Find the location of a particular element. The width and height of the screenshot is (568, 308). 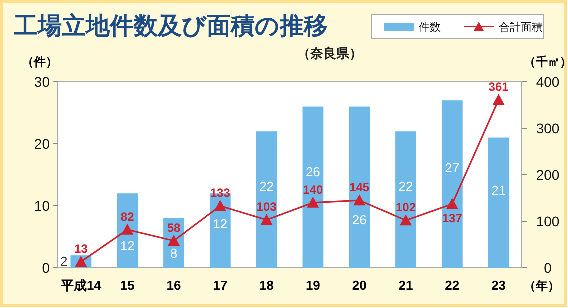

y-tick-label: 30 is located at coordinates (42, 82).